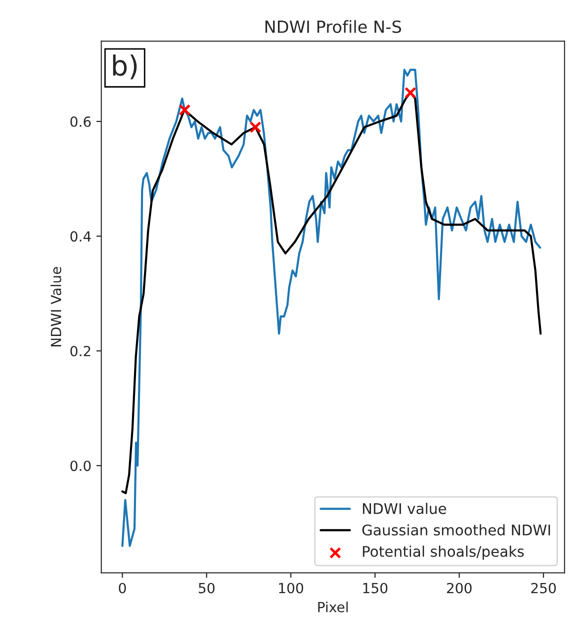  I want to click on x-tick-label: 150, so click(375, 588).